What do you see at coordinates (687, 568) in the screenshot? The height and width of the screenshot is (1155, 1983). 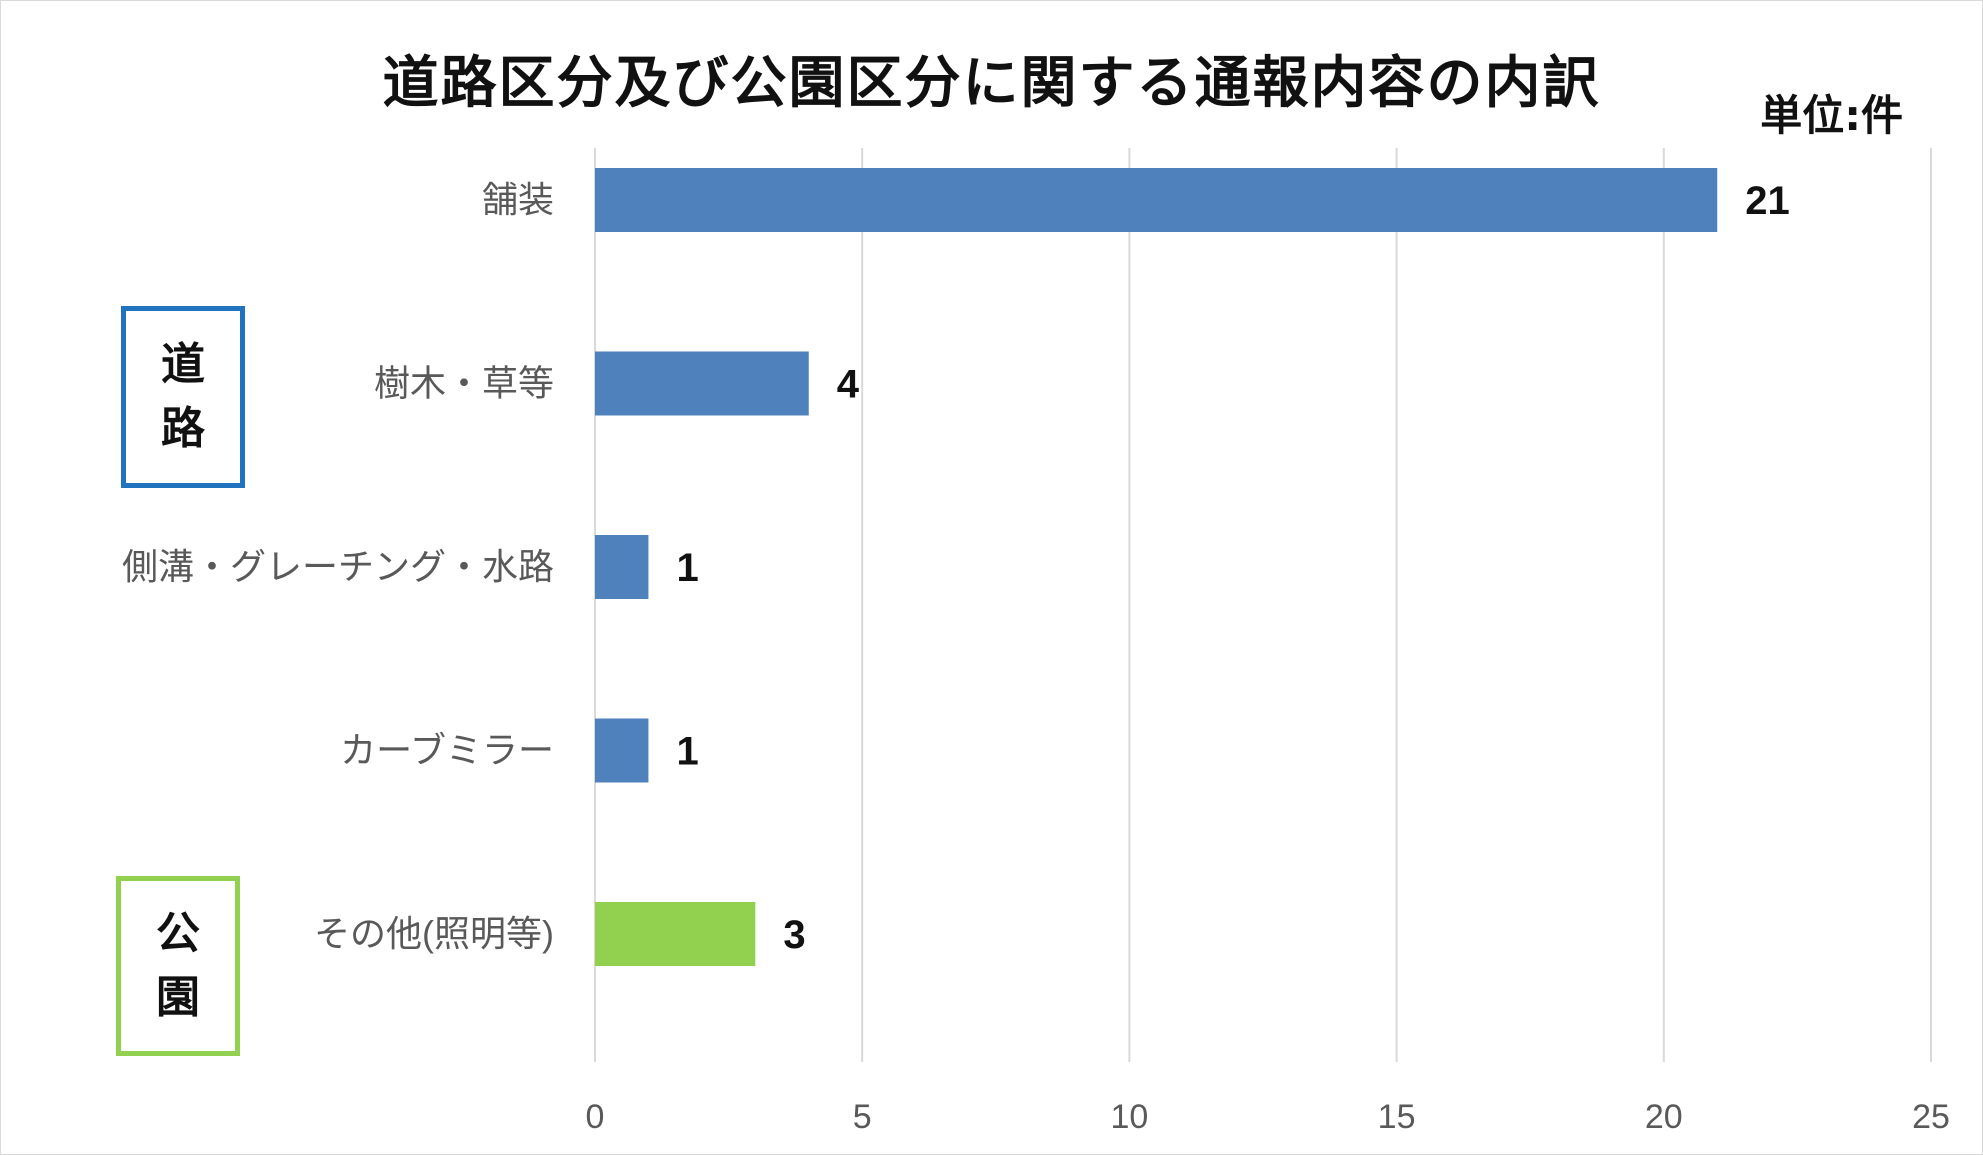 I see `data-label-3: 1` at bounding box center [687, 568].